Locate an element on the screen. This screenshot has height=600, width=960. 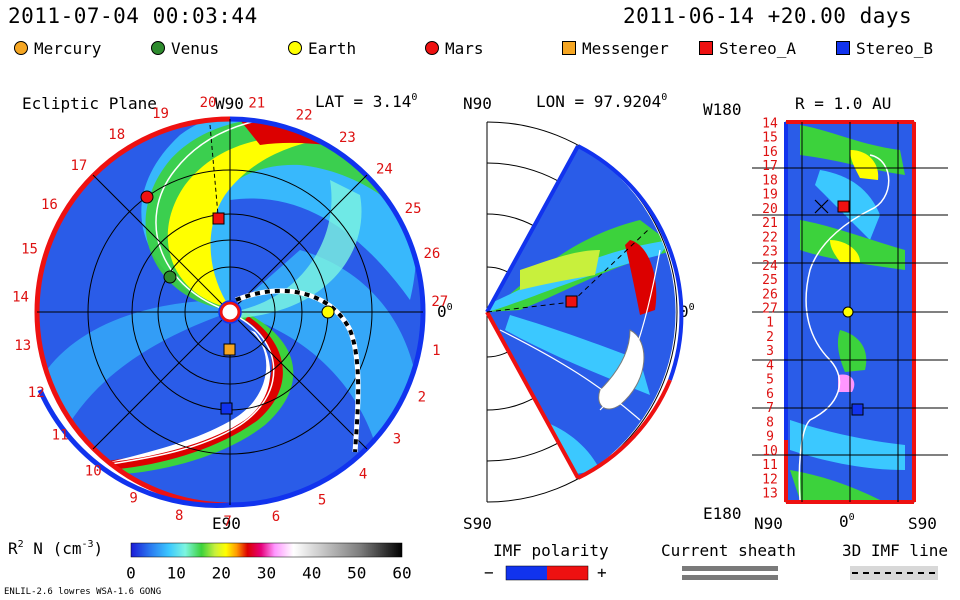
rotation-number: 12 is located at coordinates (36, 393).